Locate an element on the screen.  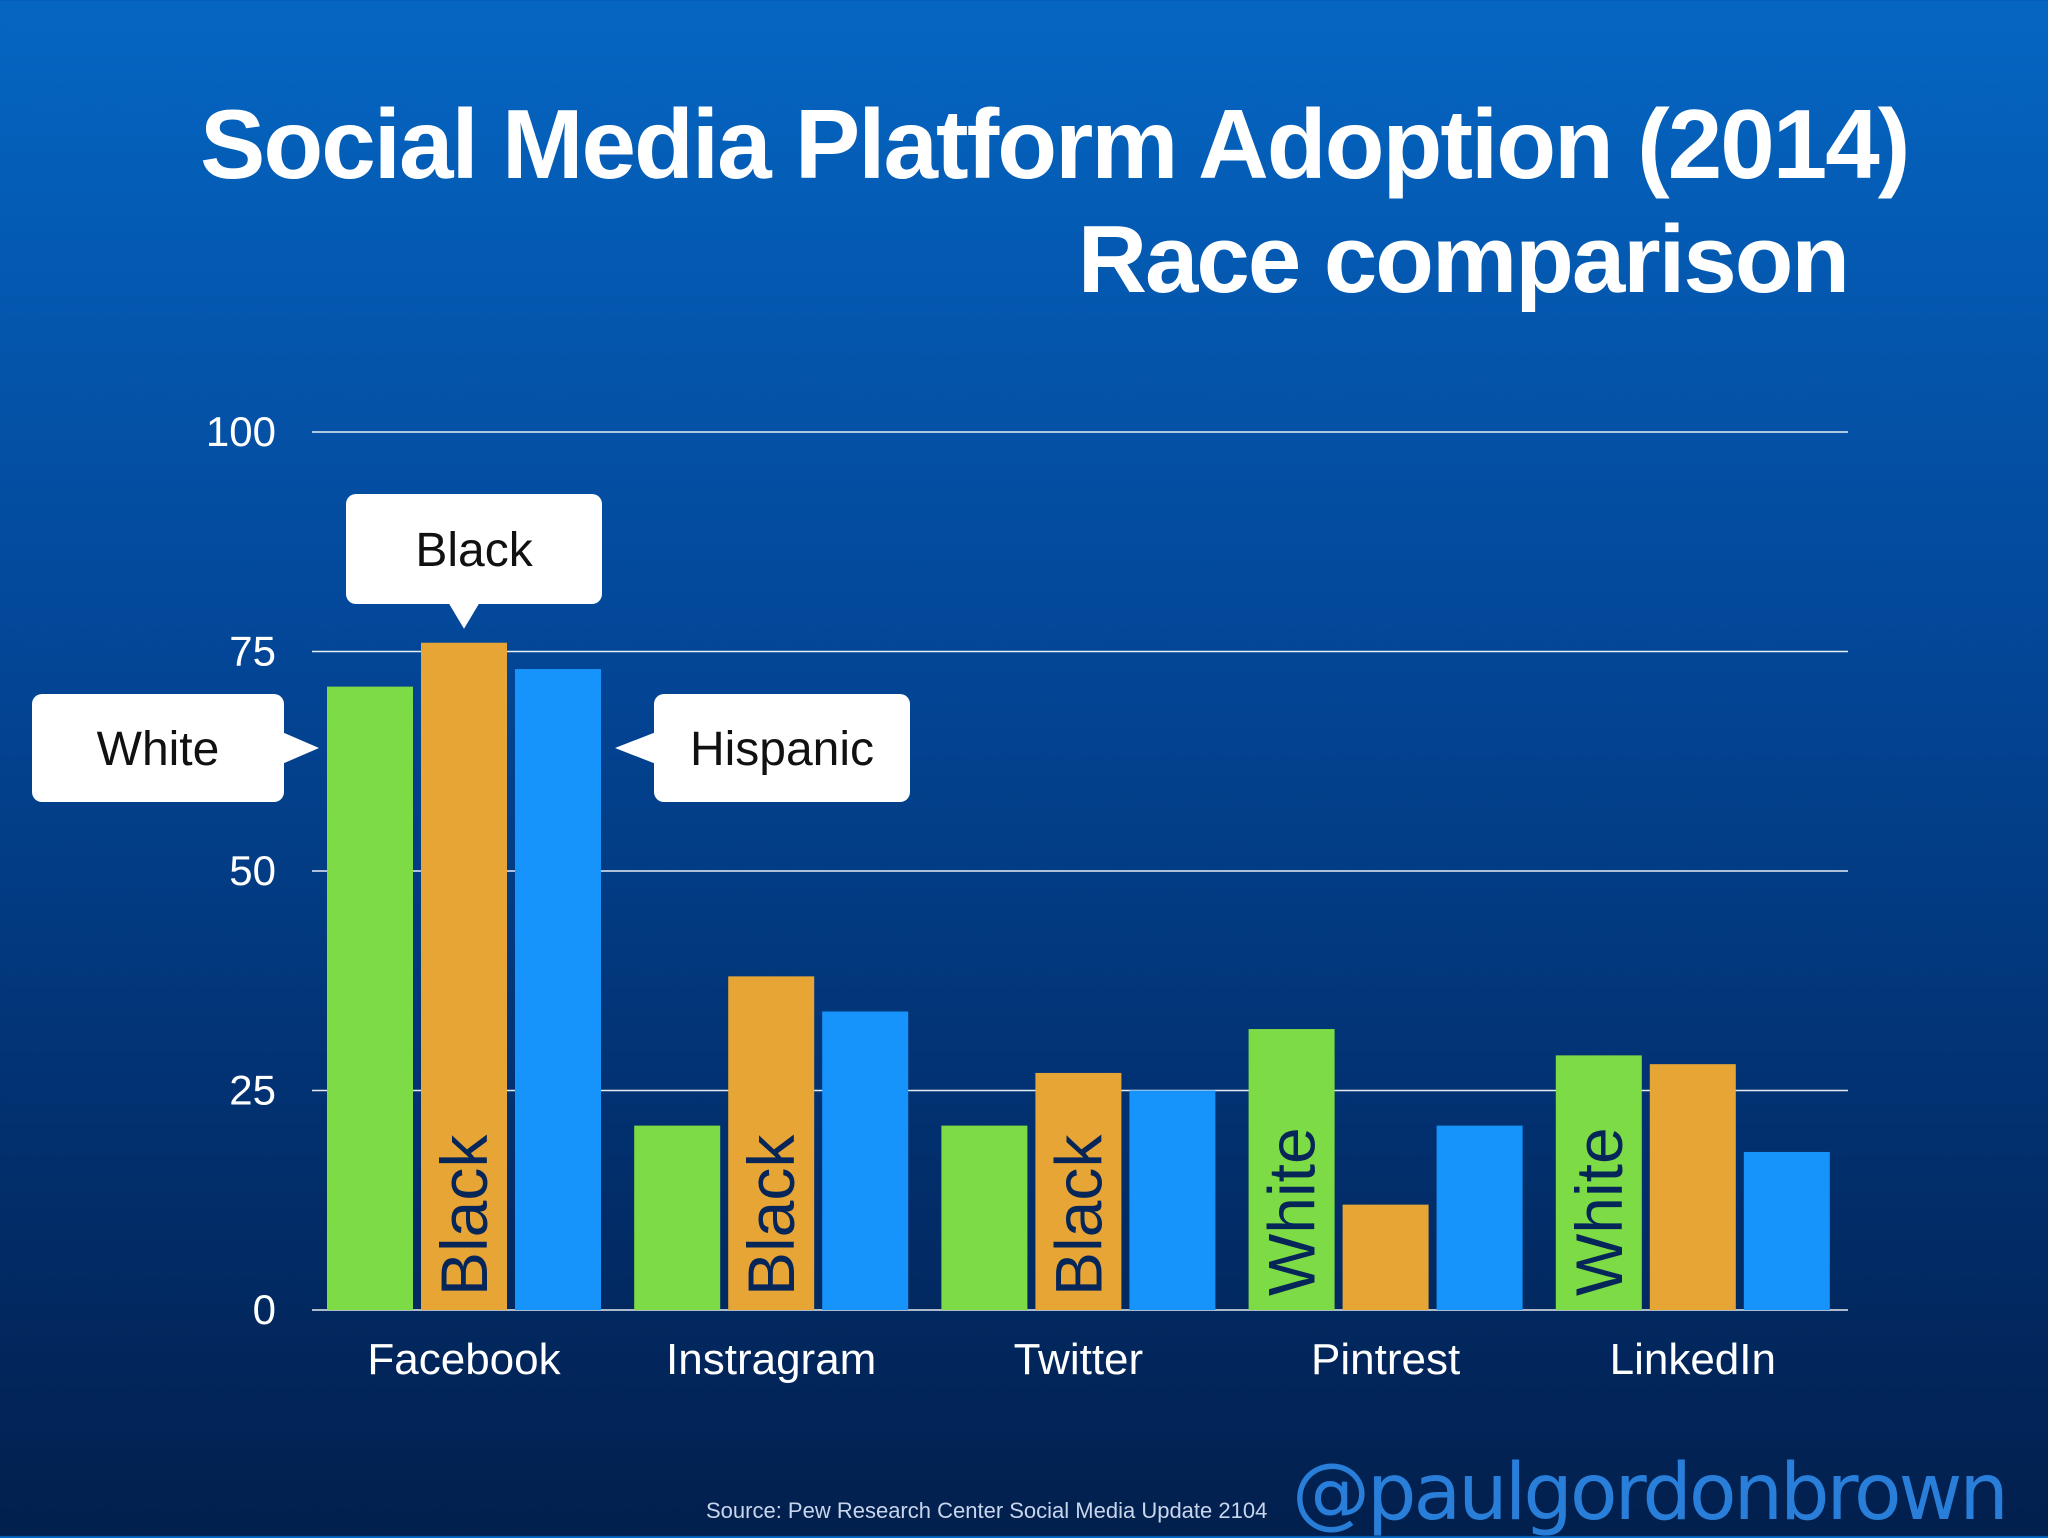
legend-callouts: White Black Hispanic is located at coordinates (471, 648).